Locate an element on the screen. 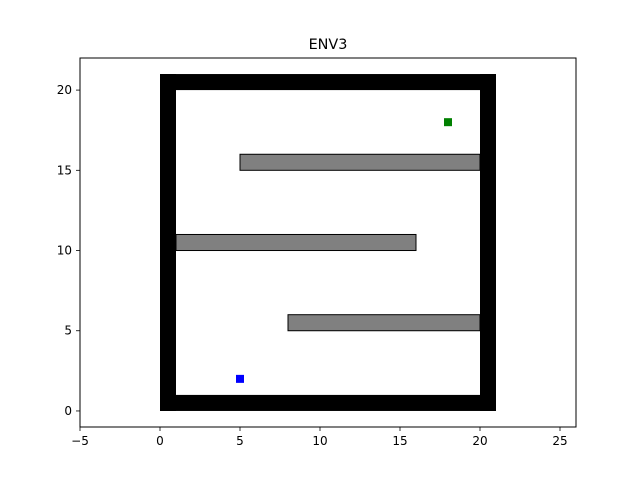  goal-marker is located at coordinates (448, 122).